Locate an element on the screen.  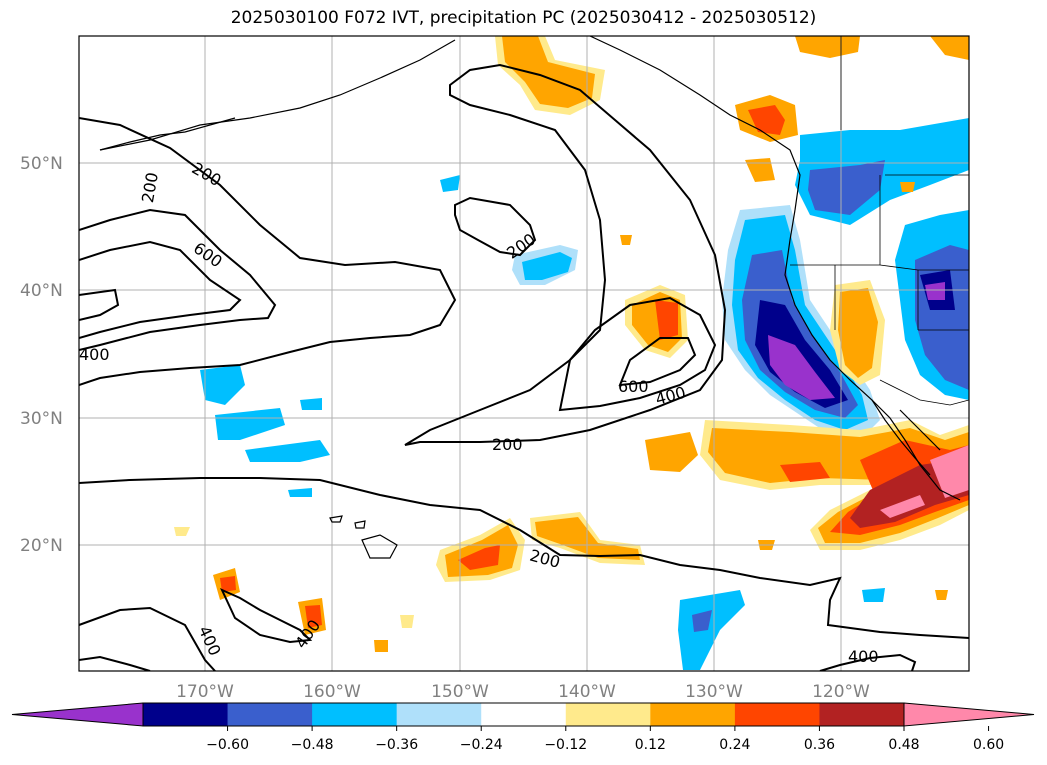
contour-400-mid is located at coordinates (637, 354).